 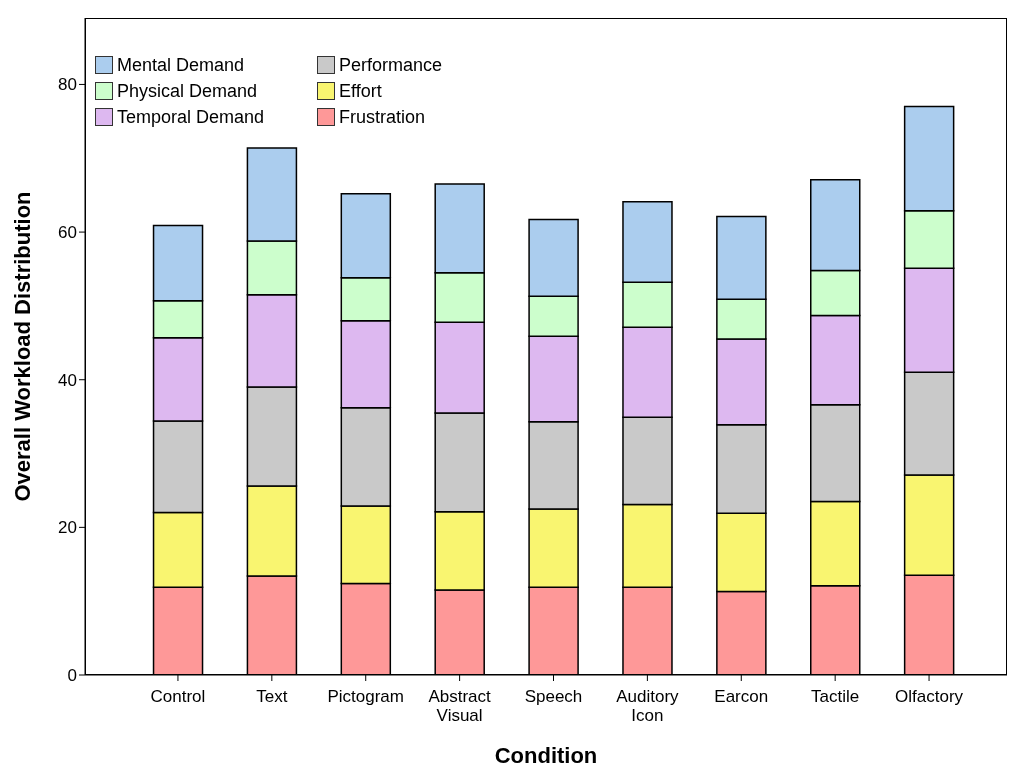 What do you see at coordinates (391, 65) in the screenshot?
I see `legend-label: Performance` at bounding box center [391, 65].